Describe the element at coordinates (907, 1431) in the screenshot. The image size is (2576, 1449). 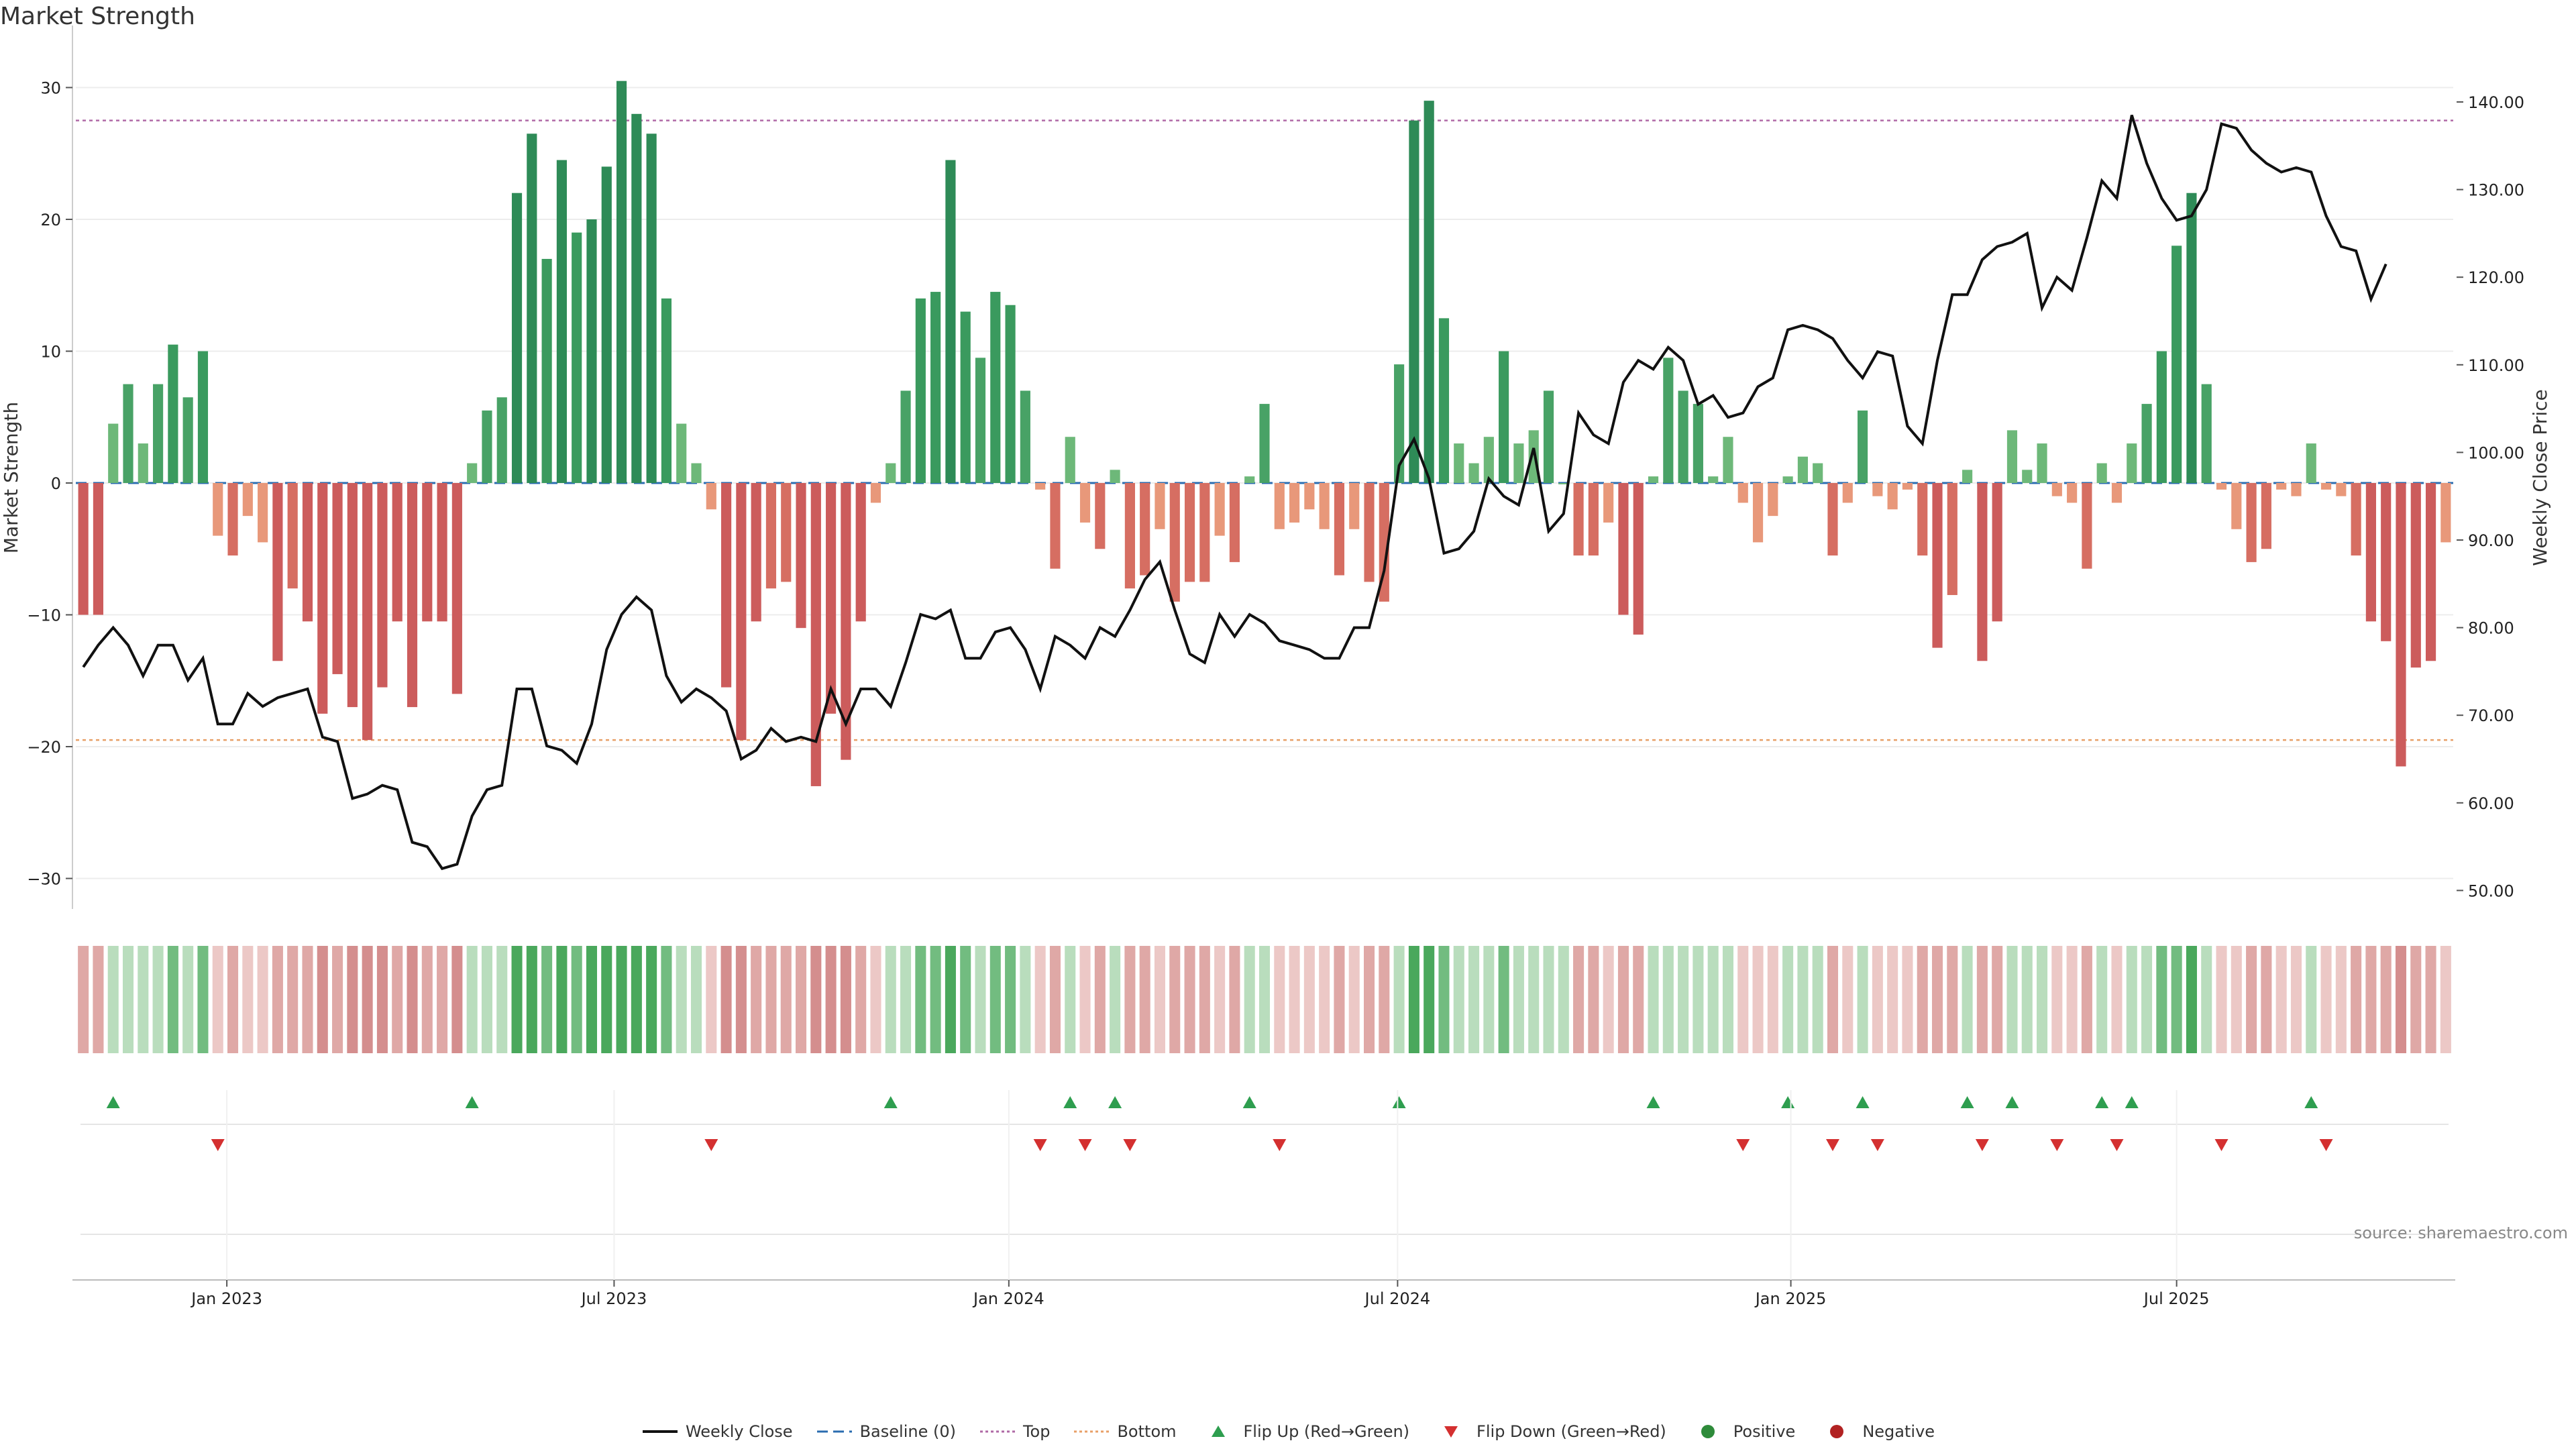
I see `legend-label: Baseline (0)` at that location.